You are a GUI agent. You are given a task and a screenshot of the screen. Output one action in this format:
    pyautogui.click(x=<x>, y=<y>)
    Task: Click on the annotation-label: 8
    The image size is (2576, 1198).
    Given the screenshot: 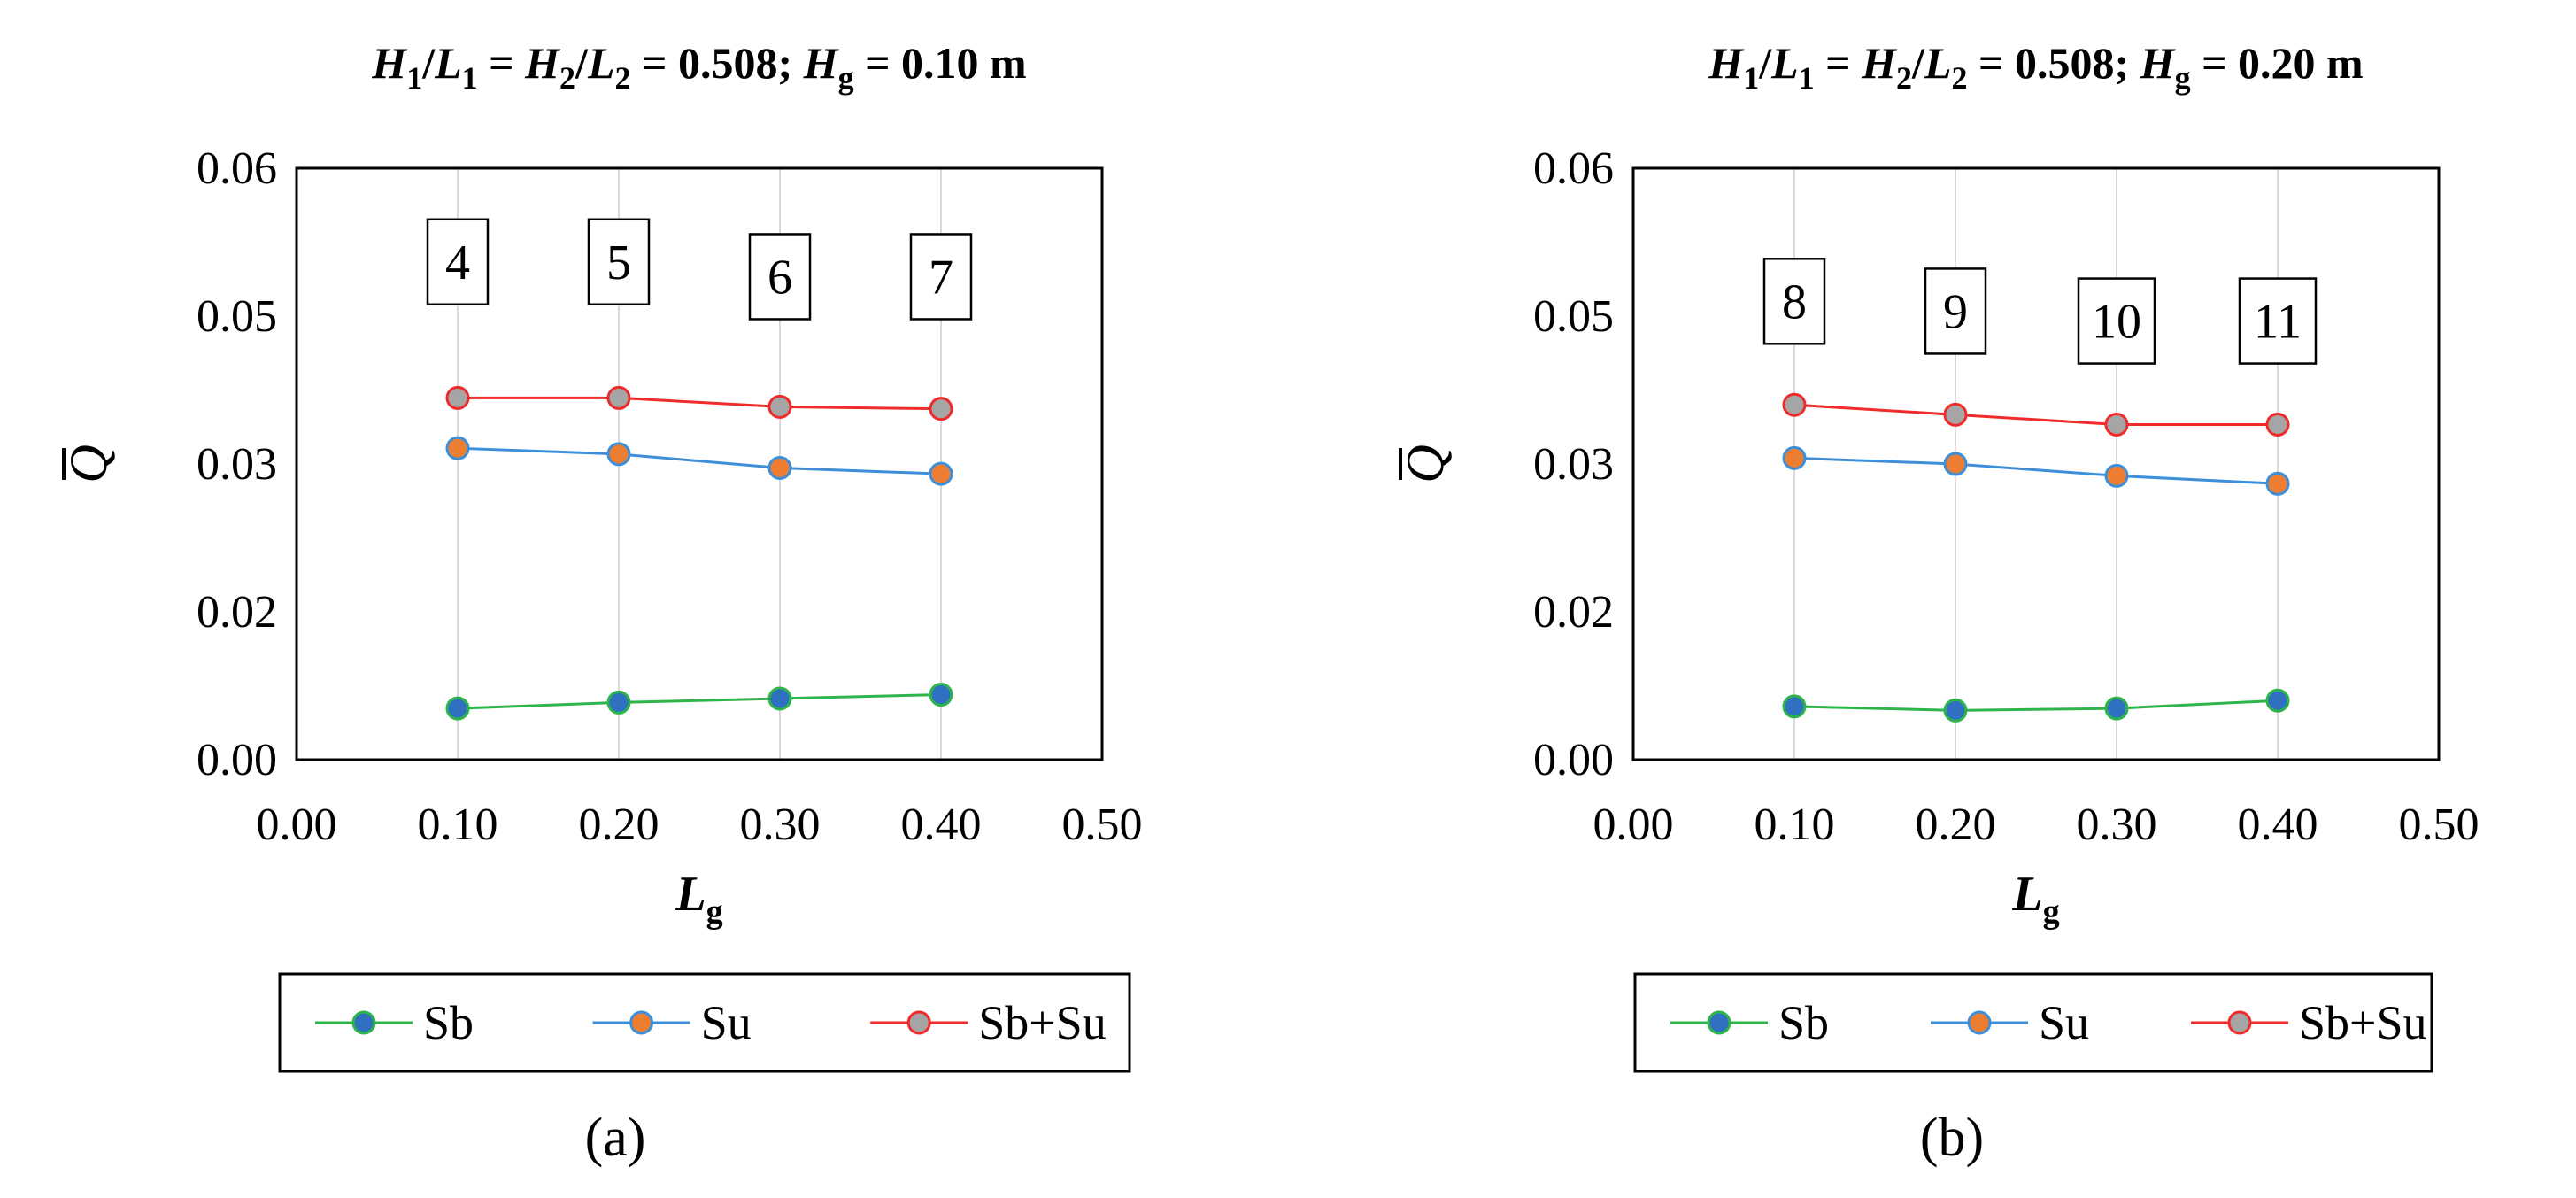 What is the action you would take?
    pyautogui.click(x=1794, y=301)
    